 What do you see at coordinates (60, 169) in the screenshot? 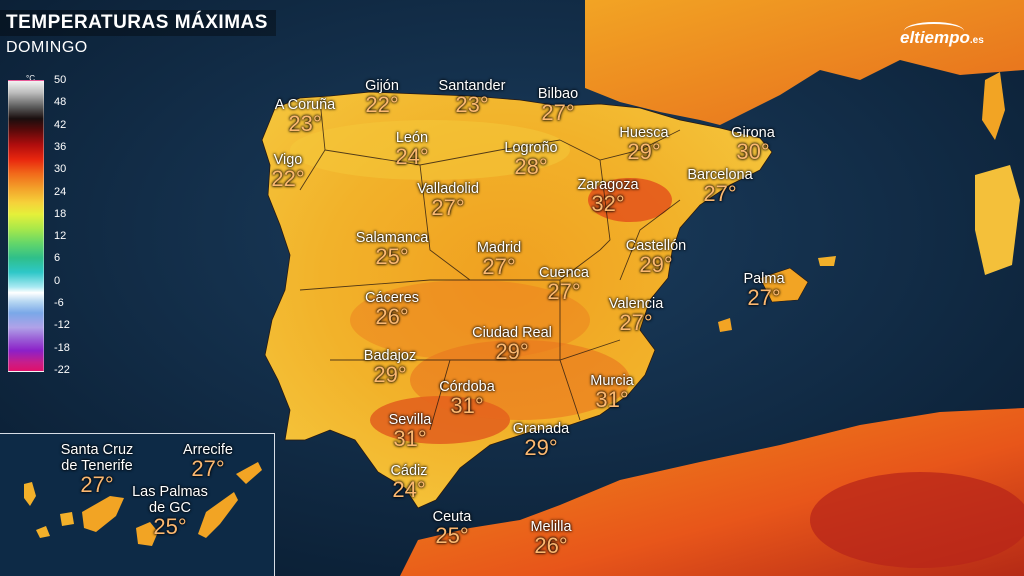
I see `legend-tick: 30` at bounding box center [60, 169].